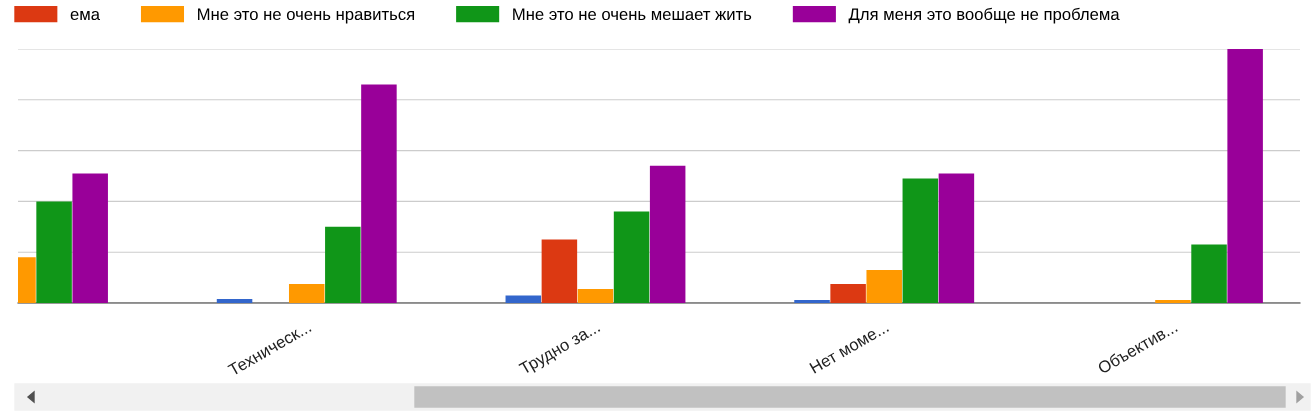 The image size is (1313, 412). Describe the element at coordinates (306, 16) in the screenshot. I see `legend-label: Мне это не очень нравиться` at that location.